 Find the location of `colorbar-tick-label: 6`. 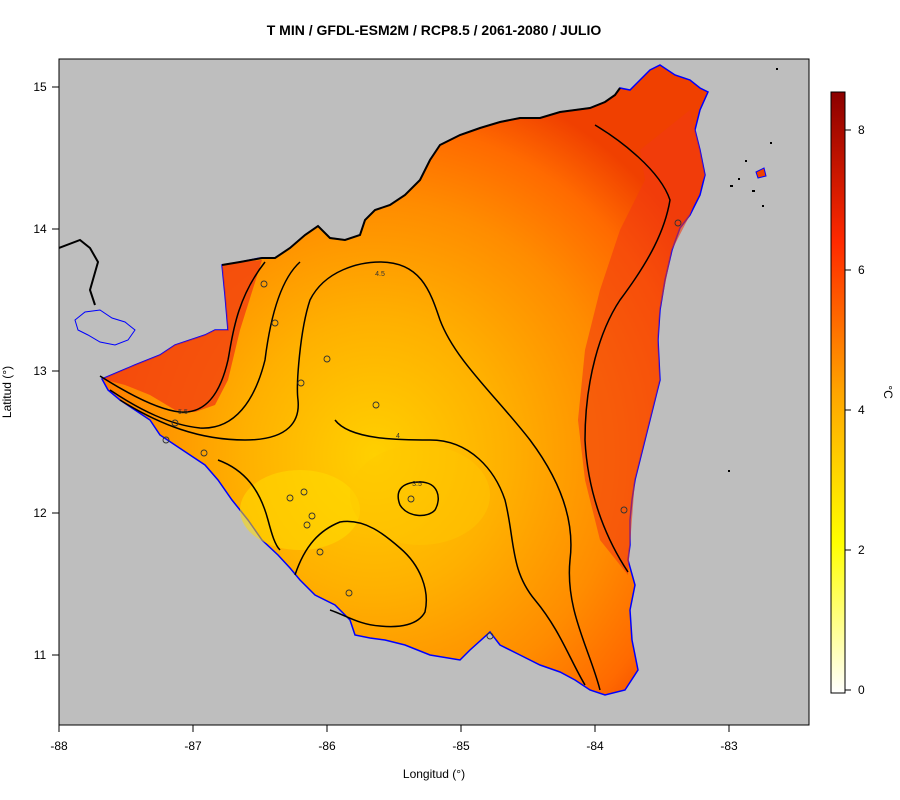

colorbar-tick-label: 6 is located at coordinates (861, 270).